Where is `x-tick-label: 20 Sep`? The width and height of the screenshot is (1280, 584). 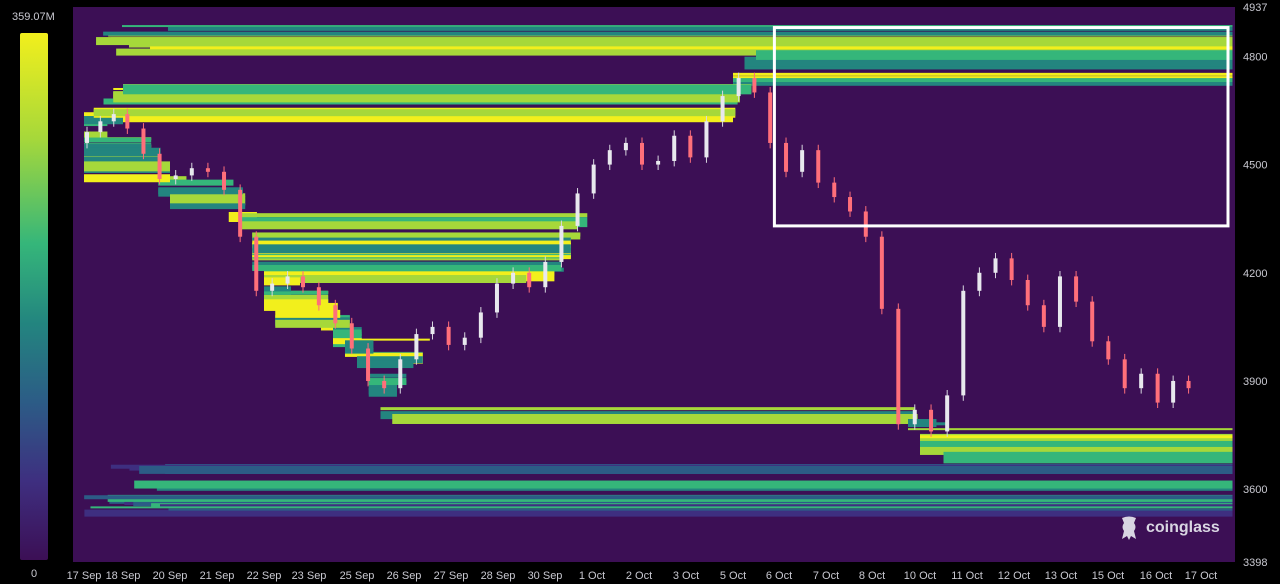 x-tick-label: 20 Sep is located at coordinates (170, 576).